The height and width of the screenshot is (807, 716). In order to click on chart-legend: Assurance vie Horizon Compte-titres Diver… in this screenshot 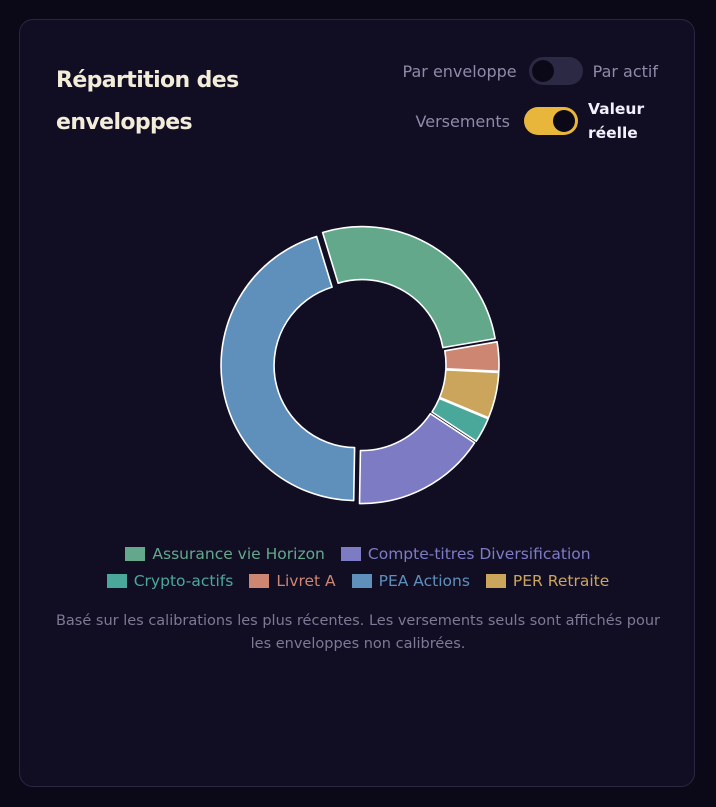, I will do `click(358, 567)`.